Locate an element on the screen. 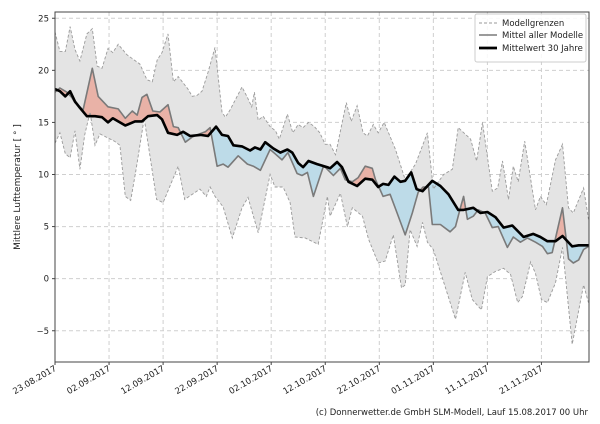 This screenshot has height=424, width=600. x-tick-label: 21.11.2017 is located at coordinates (521, 380).